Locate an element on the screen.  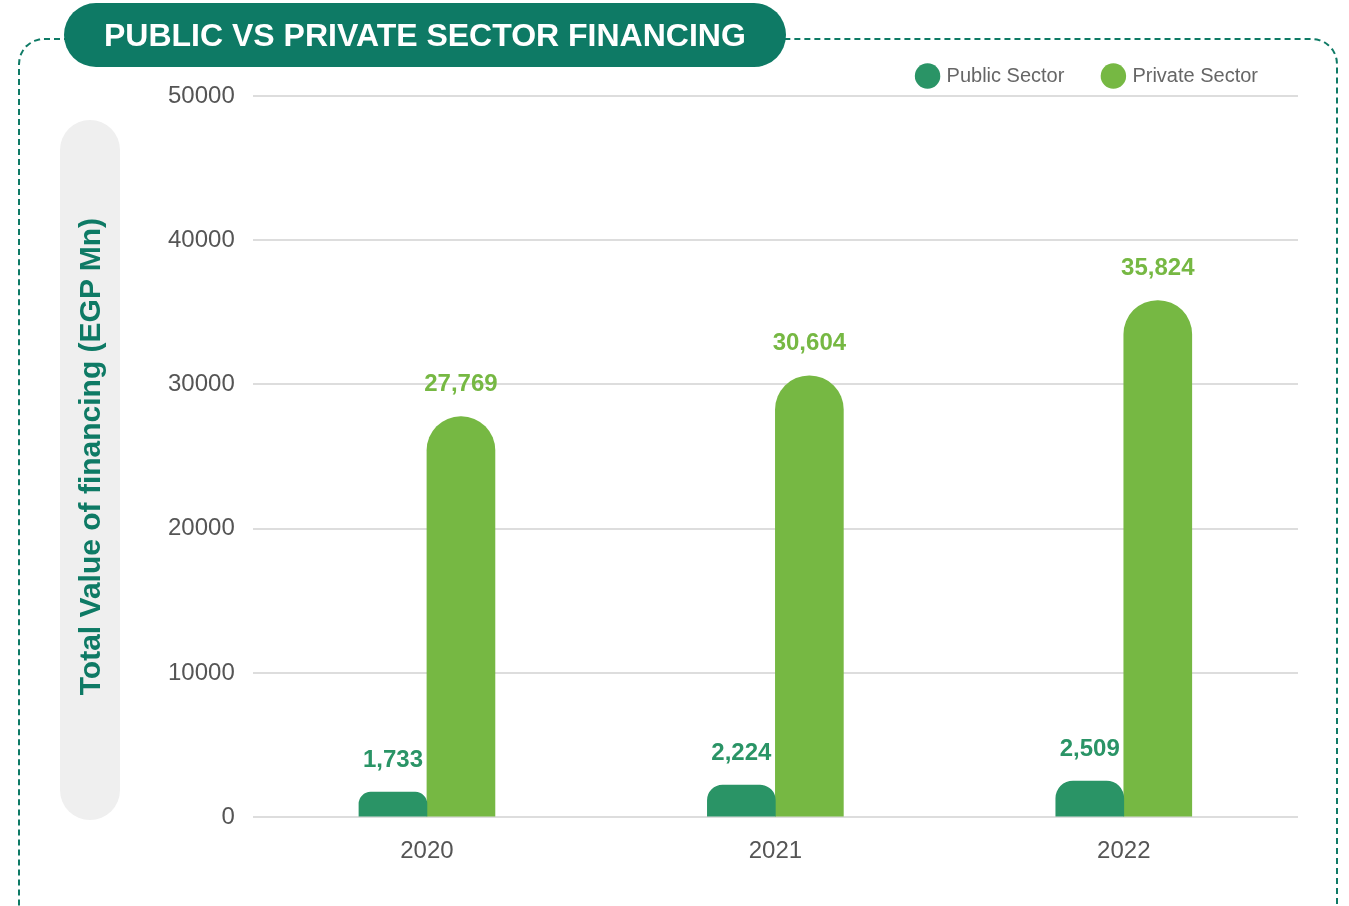
y-tick-label: 0 is located at coordinates (228, 815).